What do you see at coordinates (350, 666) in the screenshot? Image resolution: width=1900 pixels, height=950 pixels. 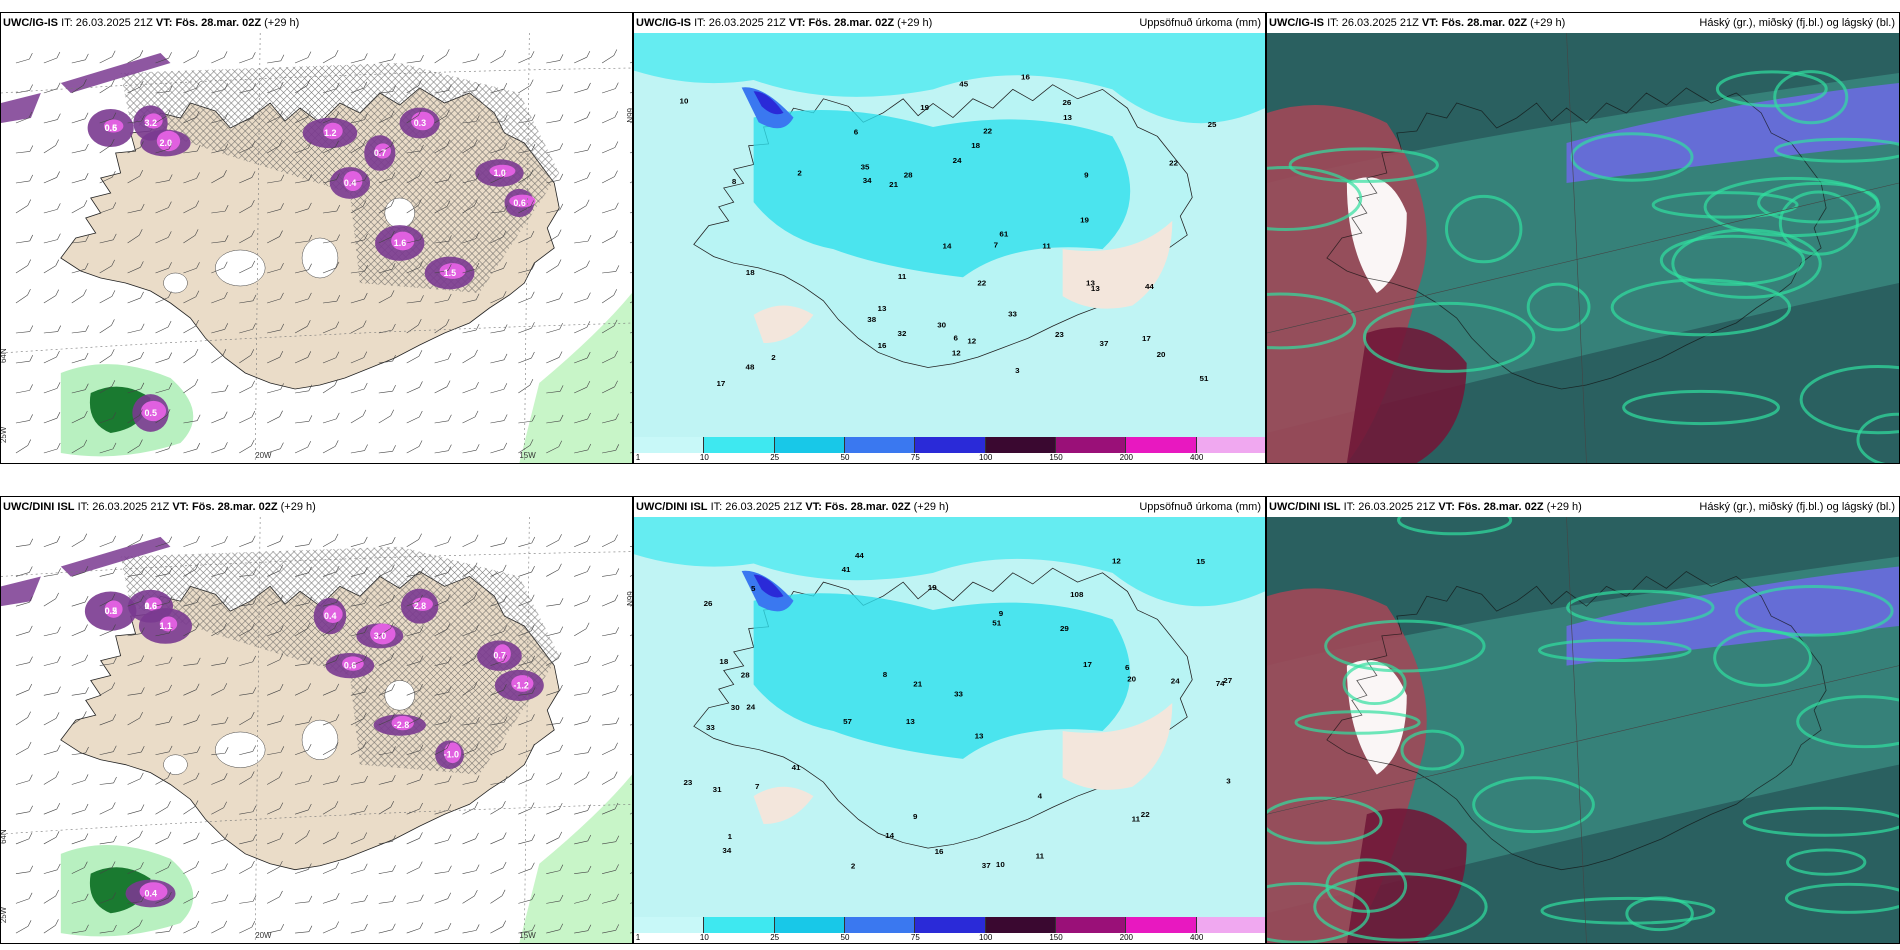 I see `precip-value-label: 0.6` at bounding box center [350, 666].